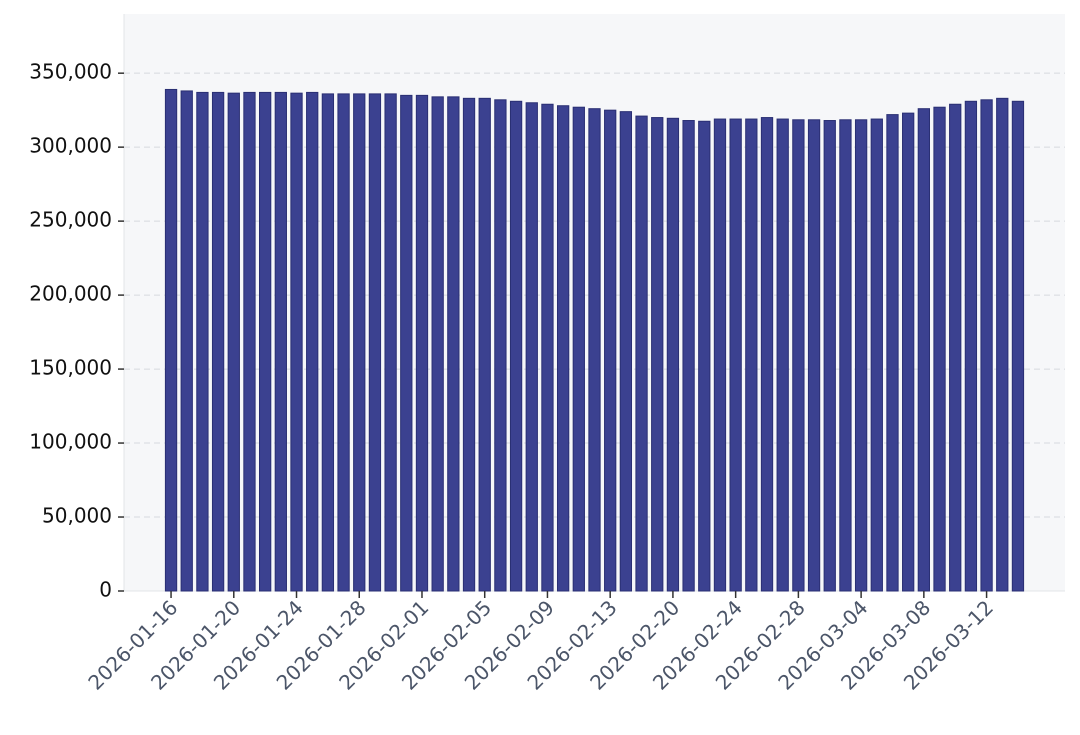 This screenshot has height=735, width=1080. Describe the element at coordinates (77, 516) in the screenshot. I see `y-tick-label: 50,000` at that location.